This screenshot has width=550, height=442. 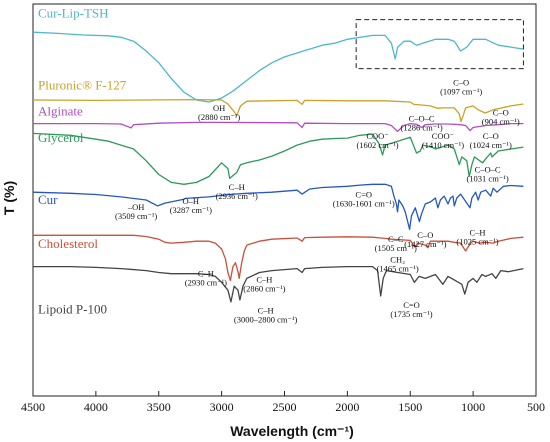 What do you see at coordinates (82, 84) in the screenshot?
I see `series-label: Pluronic® F-127` at bounding box center [82, 84].